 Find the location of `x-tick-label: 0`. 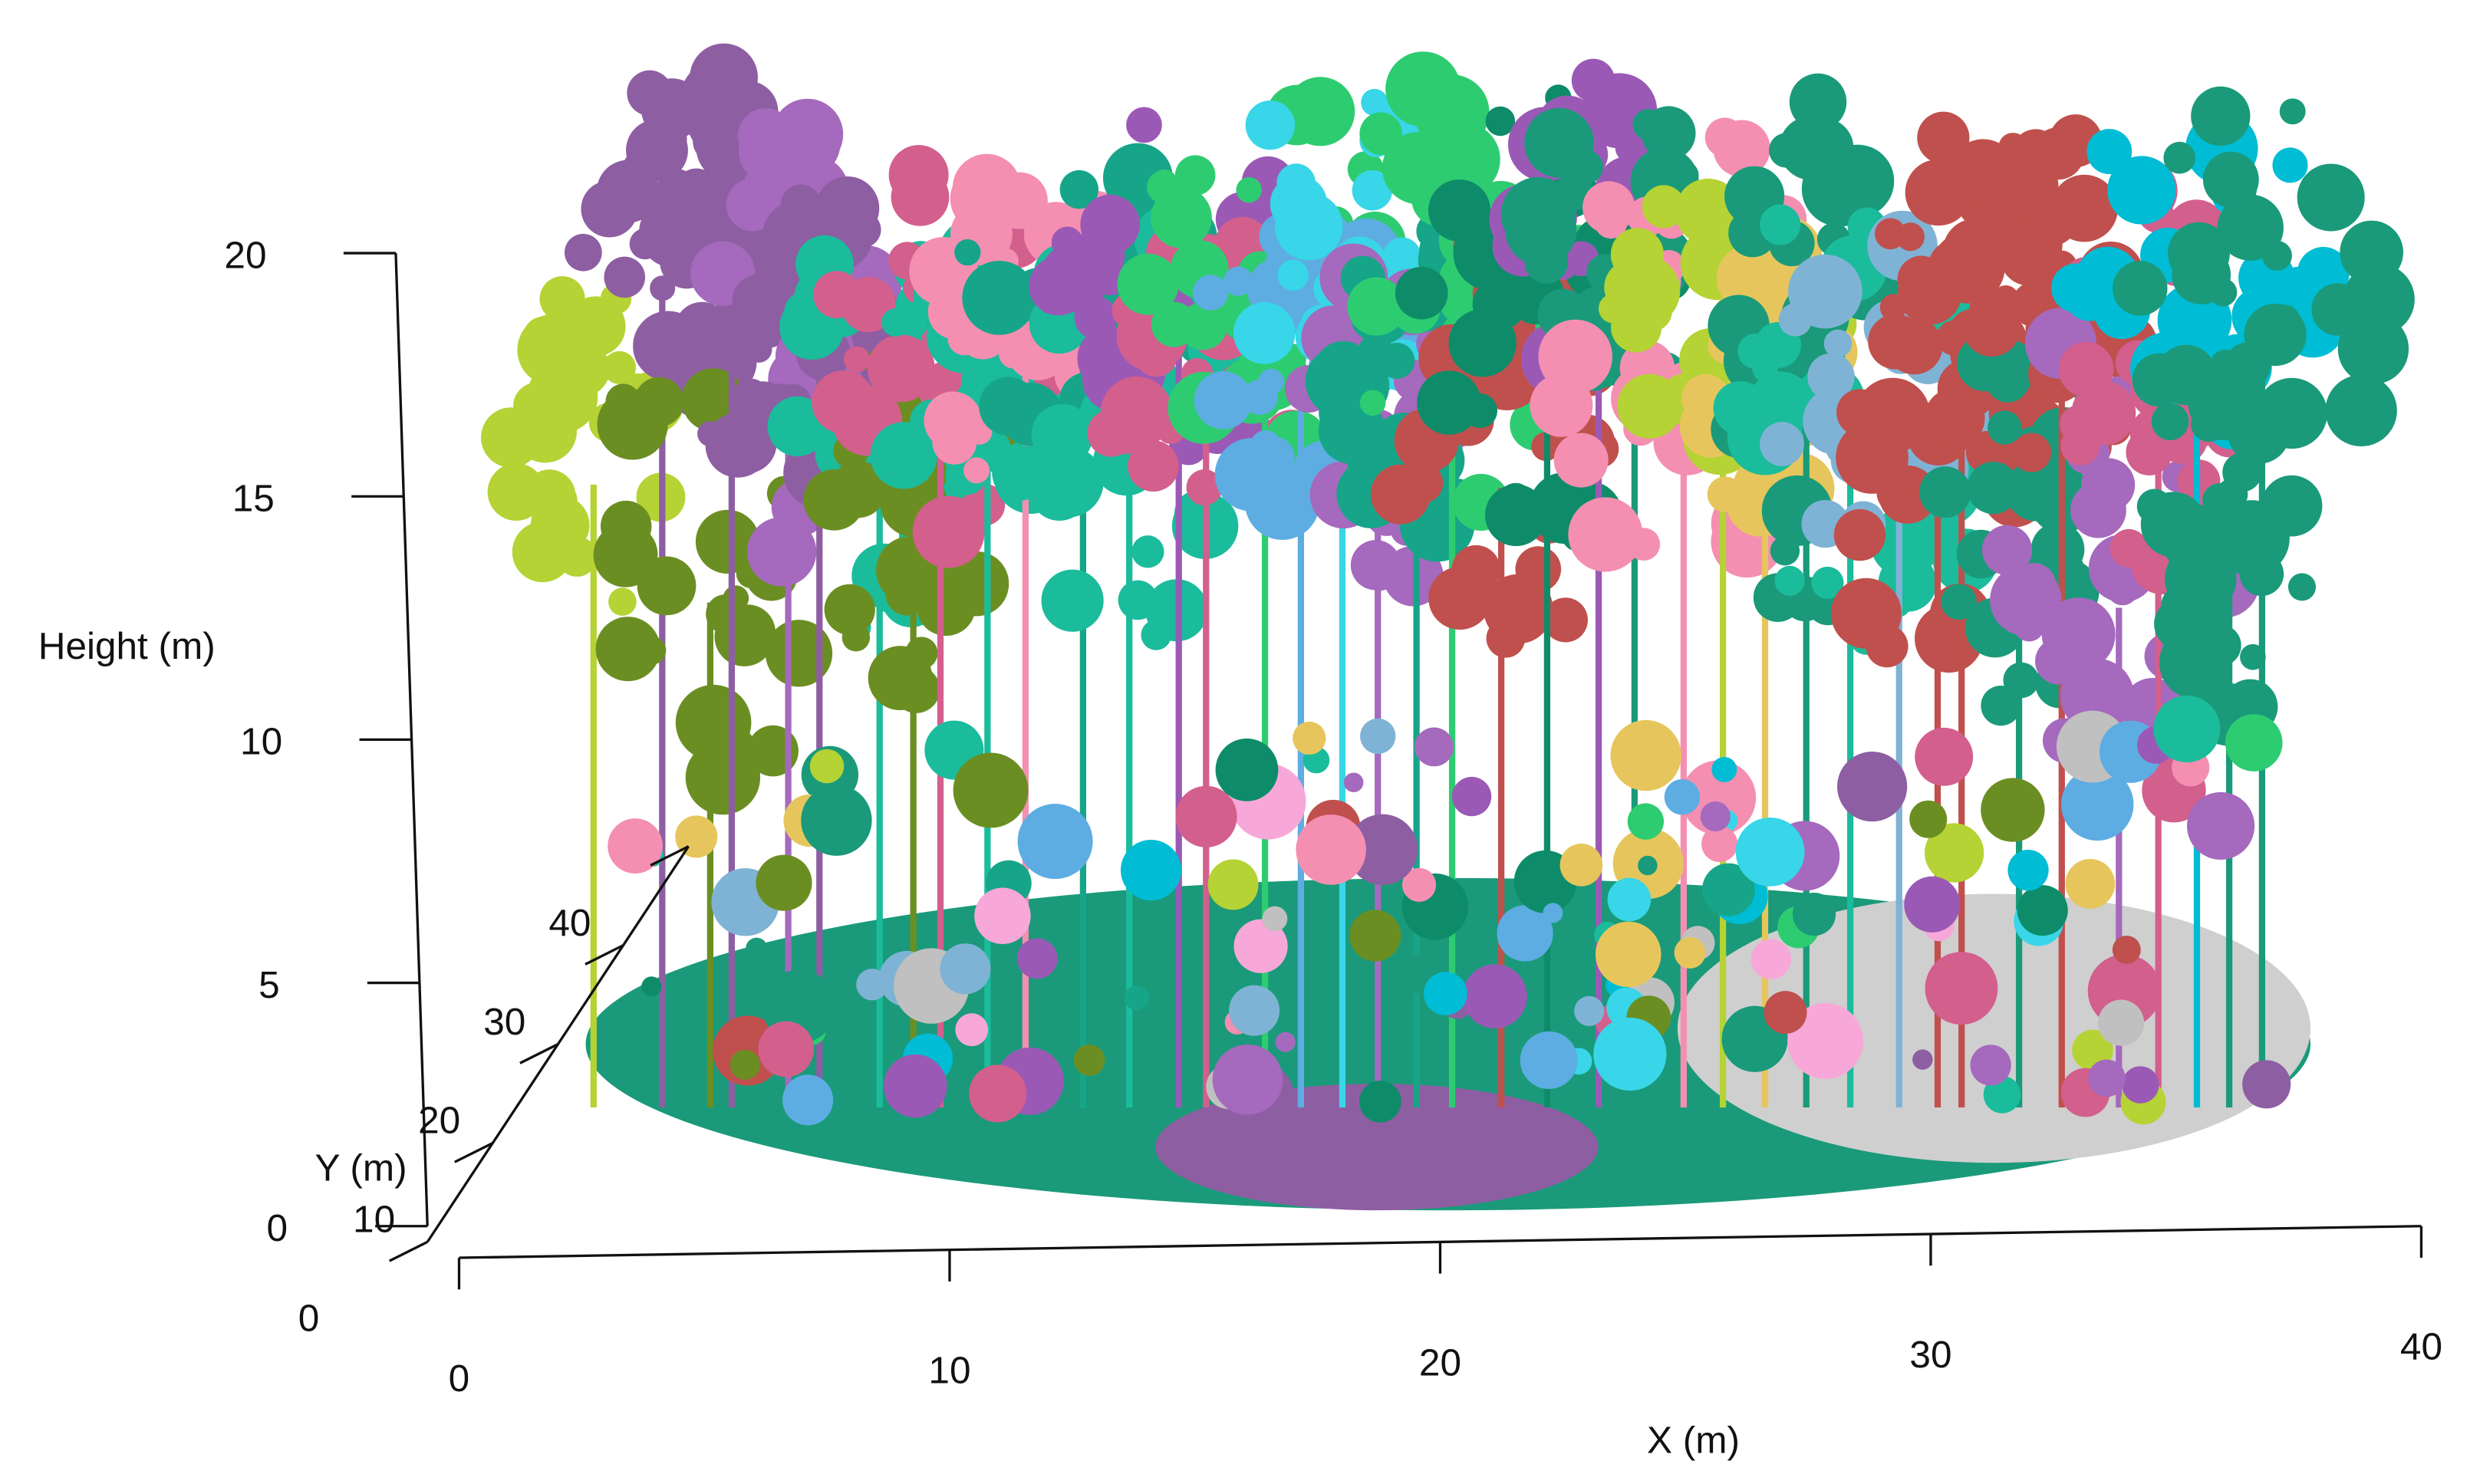

x-tick-label: 0 is located at coordinates (460, 1378).